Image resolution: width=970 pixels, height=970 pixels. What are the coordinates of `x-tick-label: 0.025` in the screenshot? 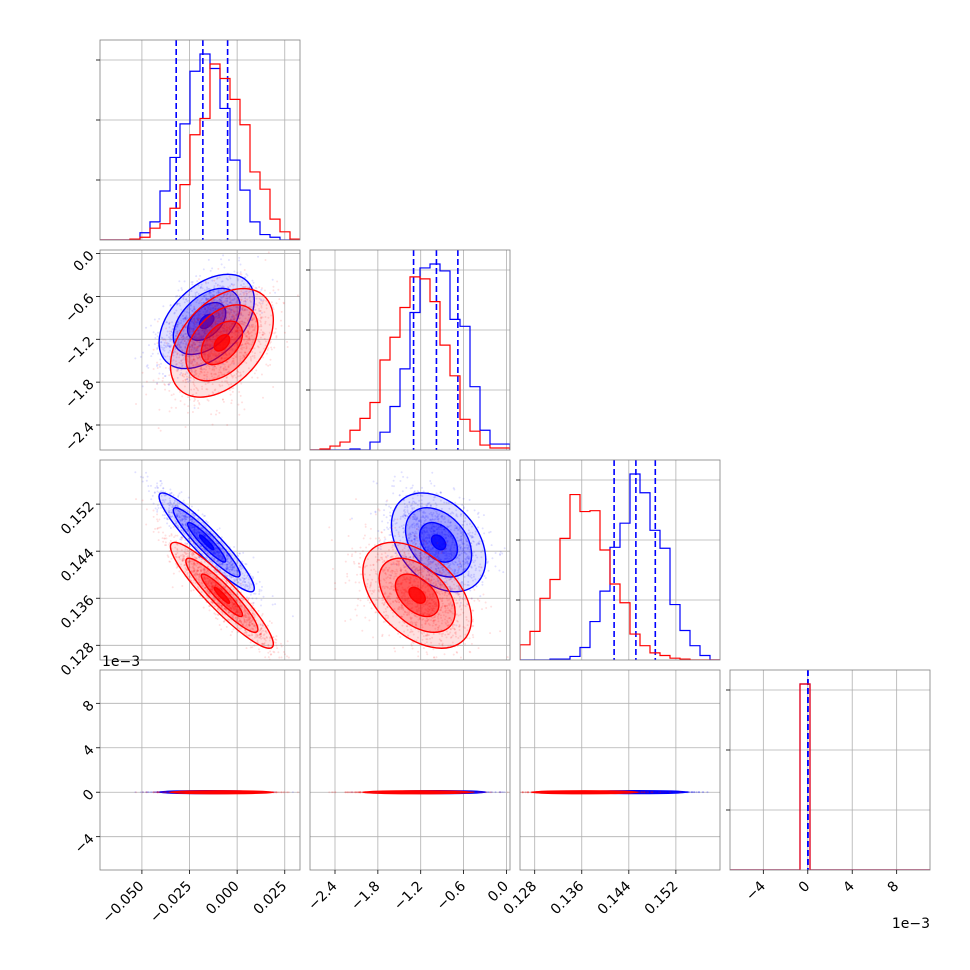 It's located at (271, 898).